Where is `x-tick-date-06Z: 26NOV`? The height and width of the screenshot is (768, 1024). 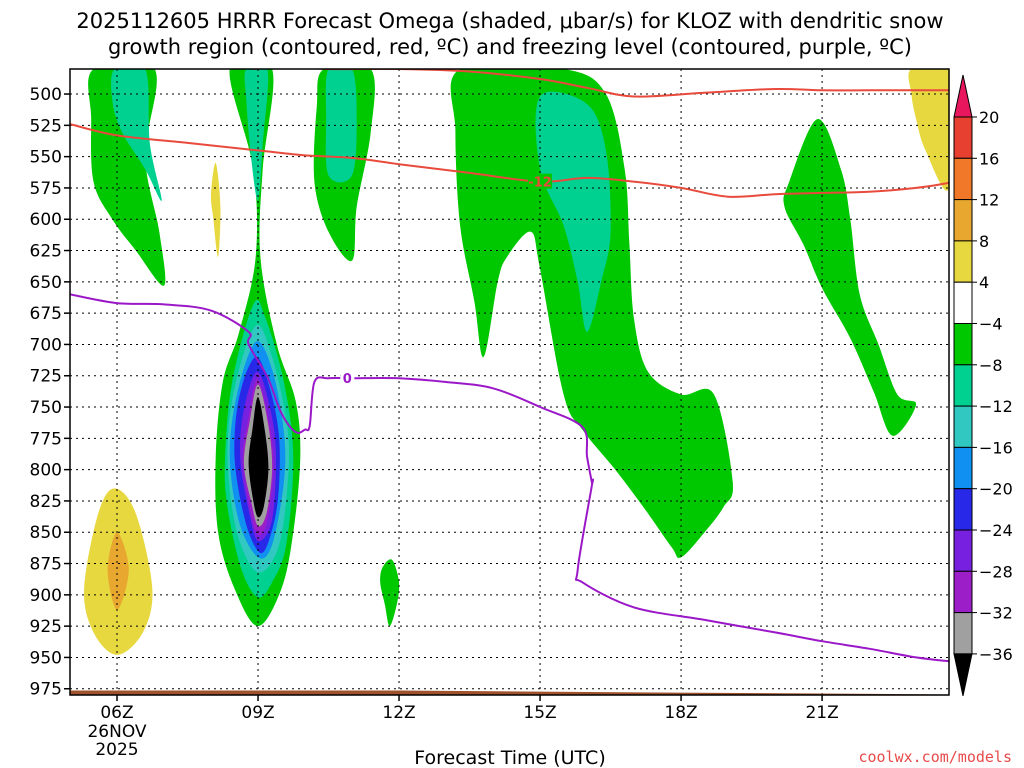 x-tick-date-06Z: 26NOV is located at coordinates (116, 732).